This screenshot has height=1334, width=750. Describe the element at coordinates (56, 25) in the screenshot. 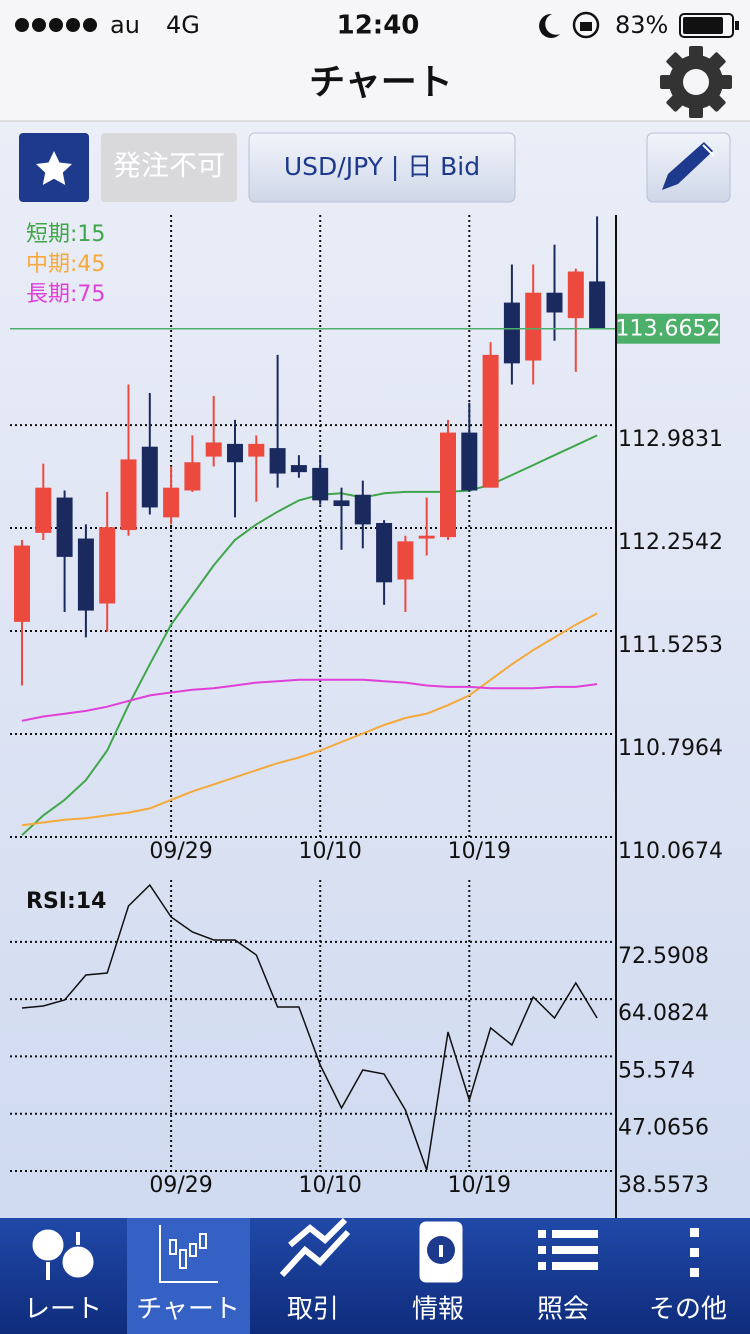

I see `signal-dots` at that location.